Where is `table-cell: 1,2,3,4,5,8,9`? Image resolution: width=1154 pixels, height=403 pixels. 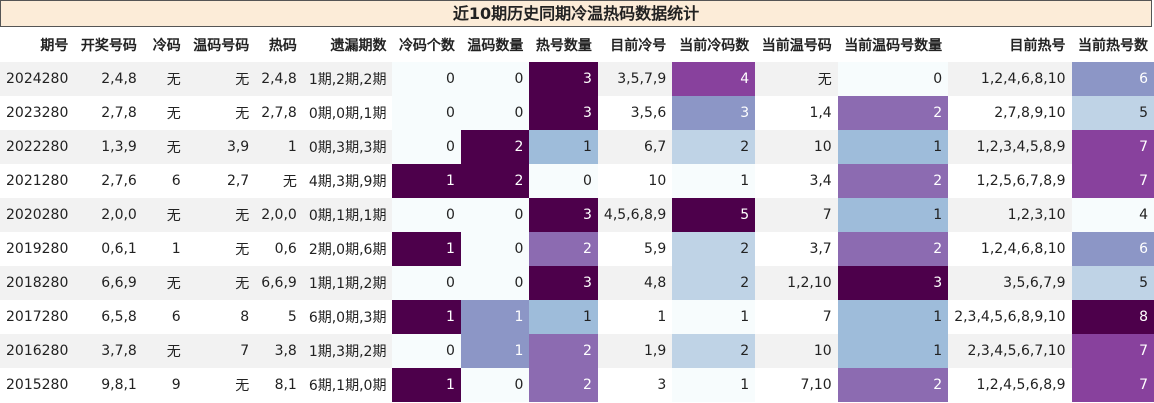 table-cell: 1,2,3,4,5,8,9 is located at coordinates (1010, 147).